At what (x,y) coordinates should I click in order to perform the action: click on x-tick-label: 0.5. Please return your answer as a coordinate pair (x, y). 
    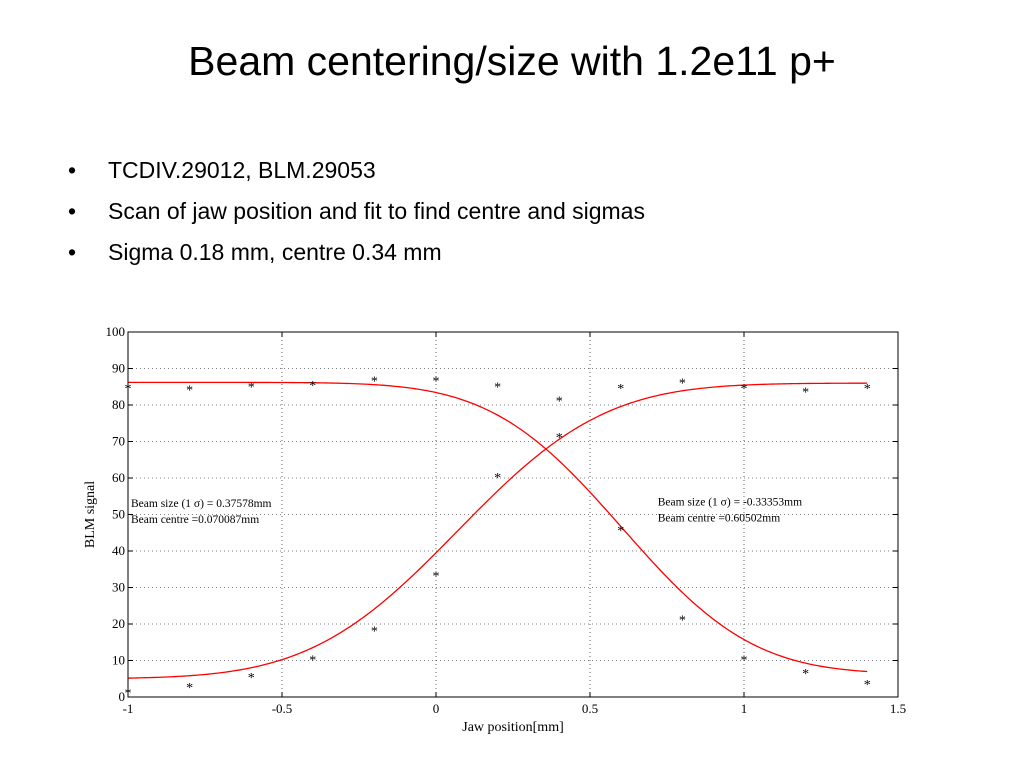
    Looking at the image, I should click on (590, 708).